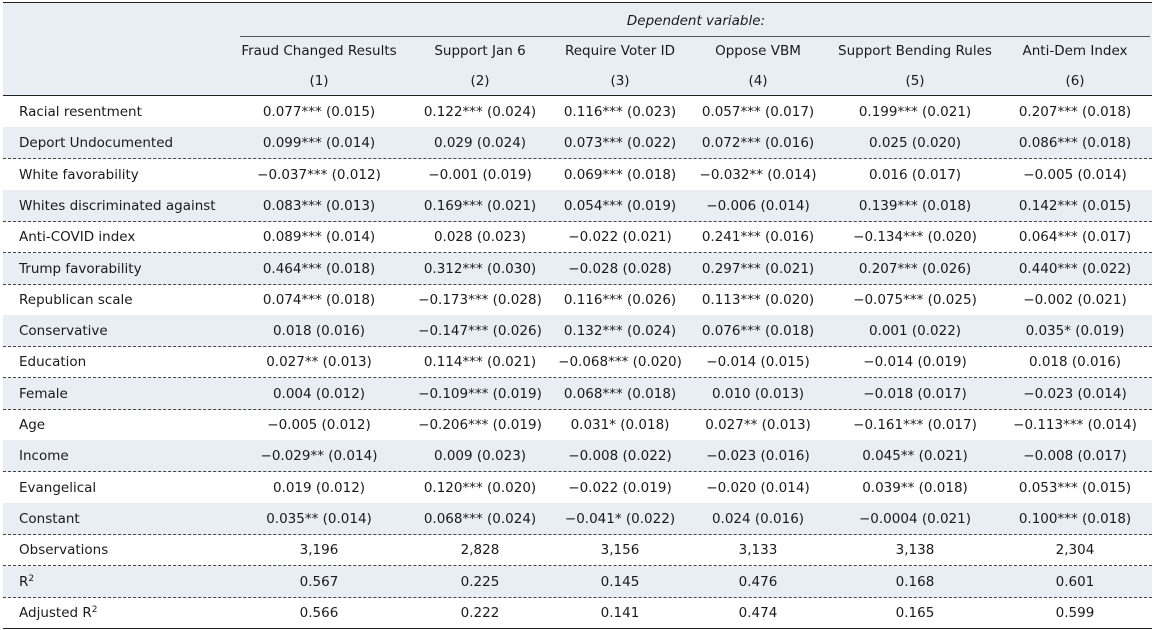 The height and width of the screenshot is (630, 1155). I want to click on row-label-text: Education, so click(53, 362).